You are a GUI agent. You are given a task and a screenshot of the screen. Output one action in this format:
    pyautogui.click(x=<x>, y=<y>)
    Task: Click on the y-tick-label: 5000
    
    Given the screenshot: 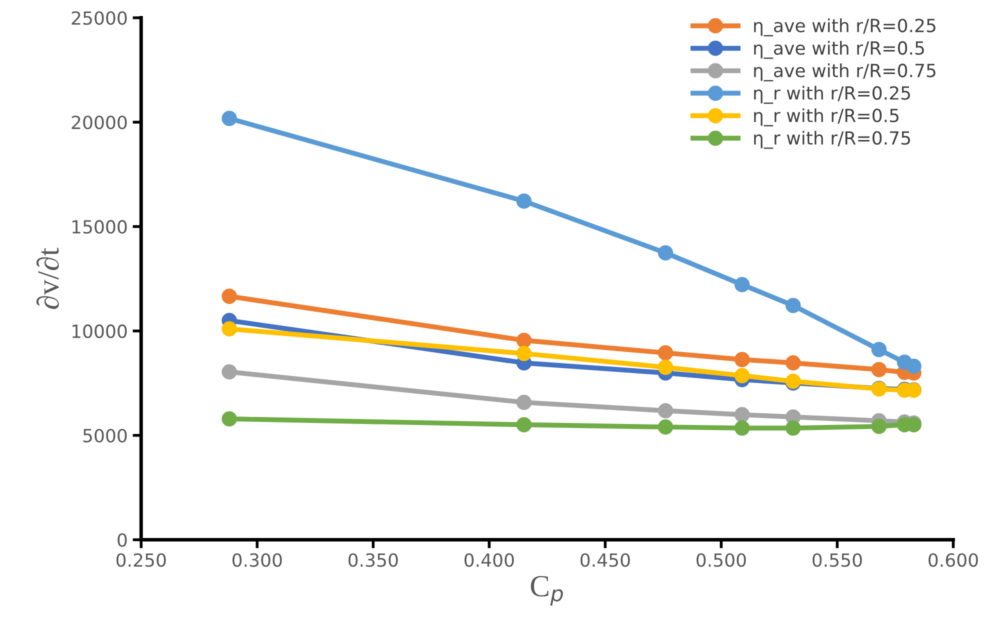 What is the action you would take?
    pyautogui.click(x=105, y=435)
    